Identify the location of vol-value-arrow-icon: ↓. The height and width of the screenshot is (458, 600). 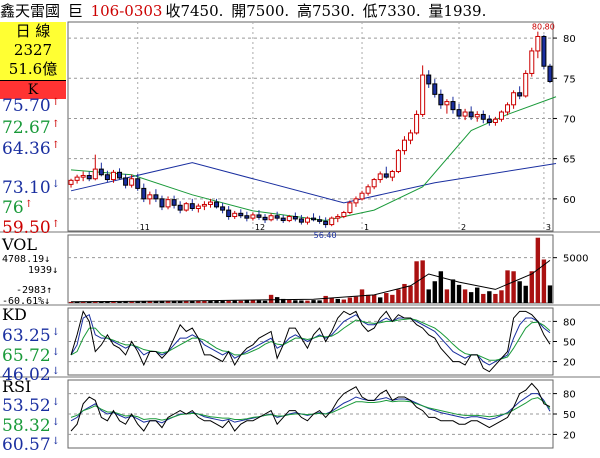
(55, 270).